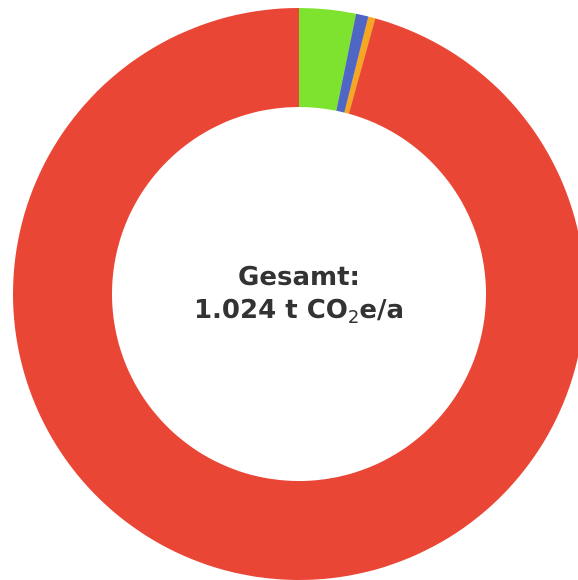 The height and width of the screenshot is (580, 578). I want to click on total-text: 1.024 t CO, so click(271, 310).